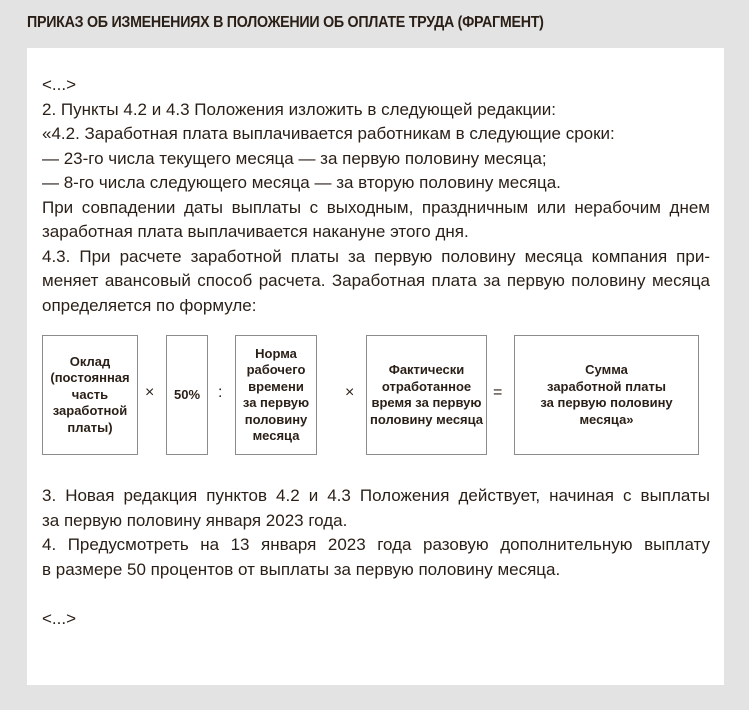 This screenshot has width=749, height=710. I want to click on equals-operator: =, so click(498, 392).